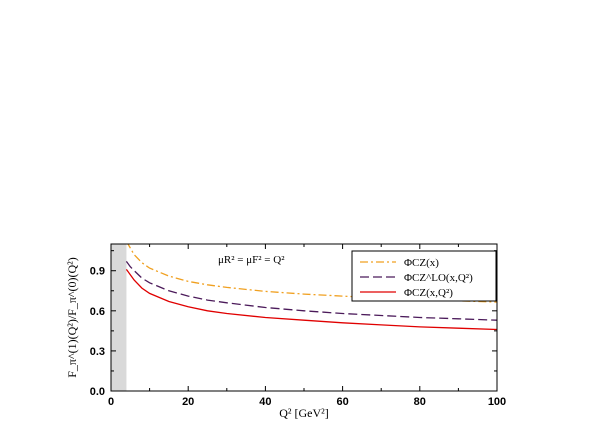 The image size is (599, 436). I want to click on legend: ΦCZ(x) ΦCZ^LO(x,Q²) ΦCZ(x,Q²), so click(424, 276).